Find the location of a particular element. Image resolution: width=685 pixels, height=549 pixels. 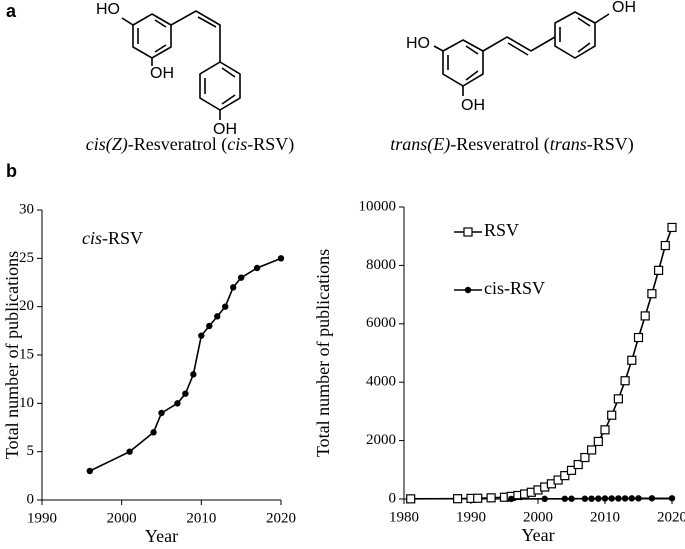

y-tick-label: 20 is located at coordinates (26, 306).